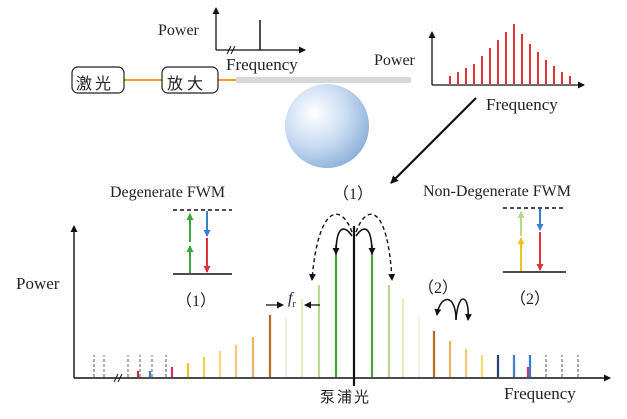 The image size is (627, 419). What do you see at coordinates (530, 299) in the screenshot?
I see `nondegenerate-index: （2）` at bounding box center [530, 299].